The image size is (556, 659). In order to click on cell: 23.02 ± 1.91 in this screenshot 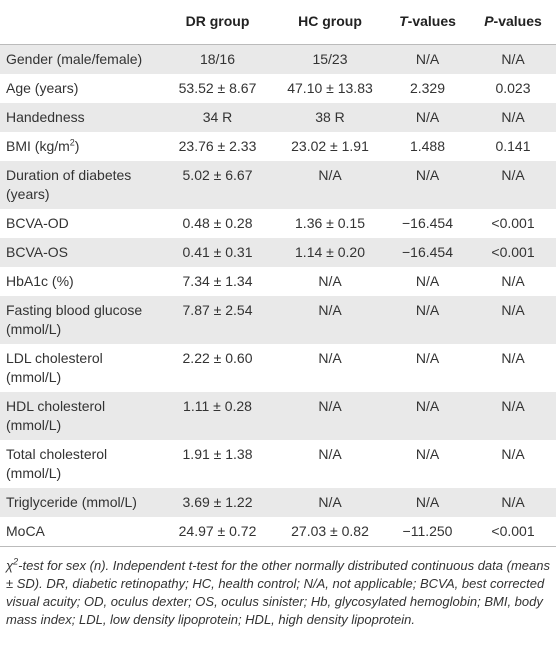, I will do `click(330, 146)`.